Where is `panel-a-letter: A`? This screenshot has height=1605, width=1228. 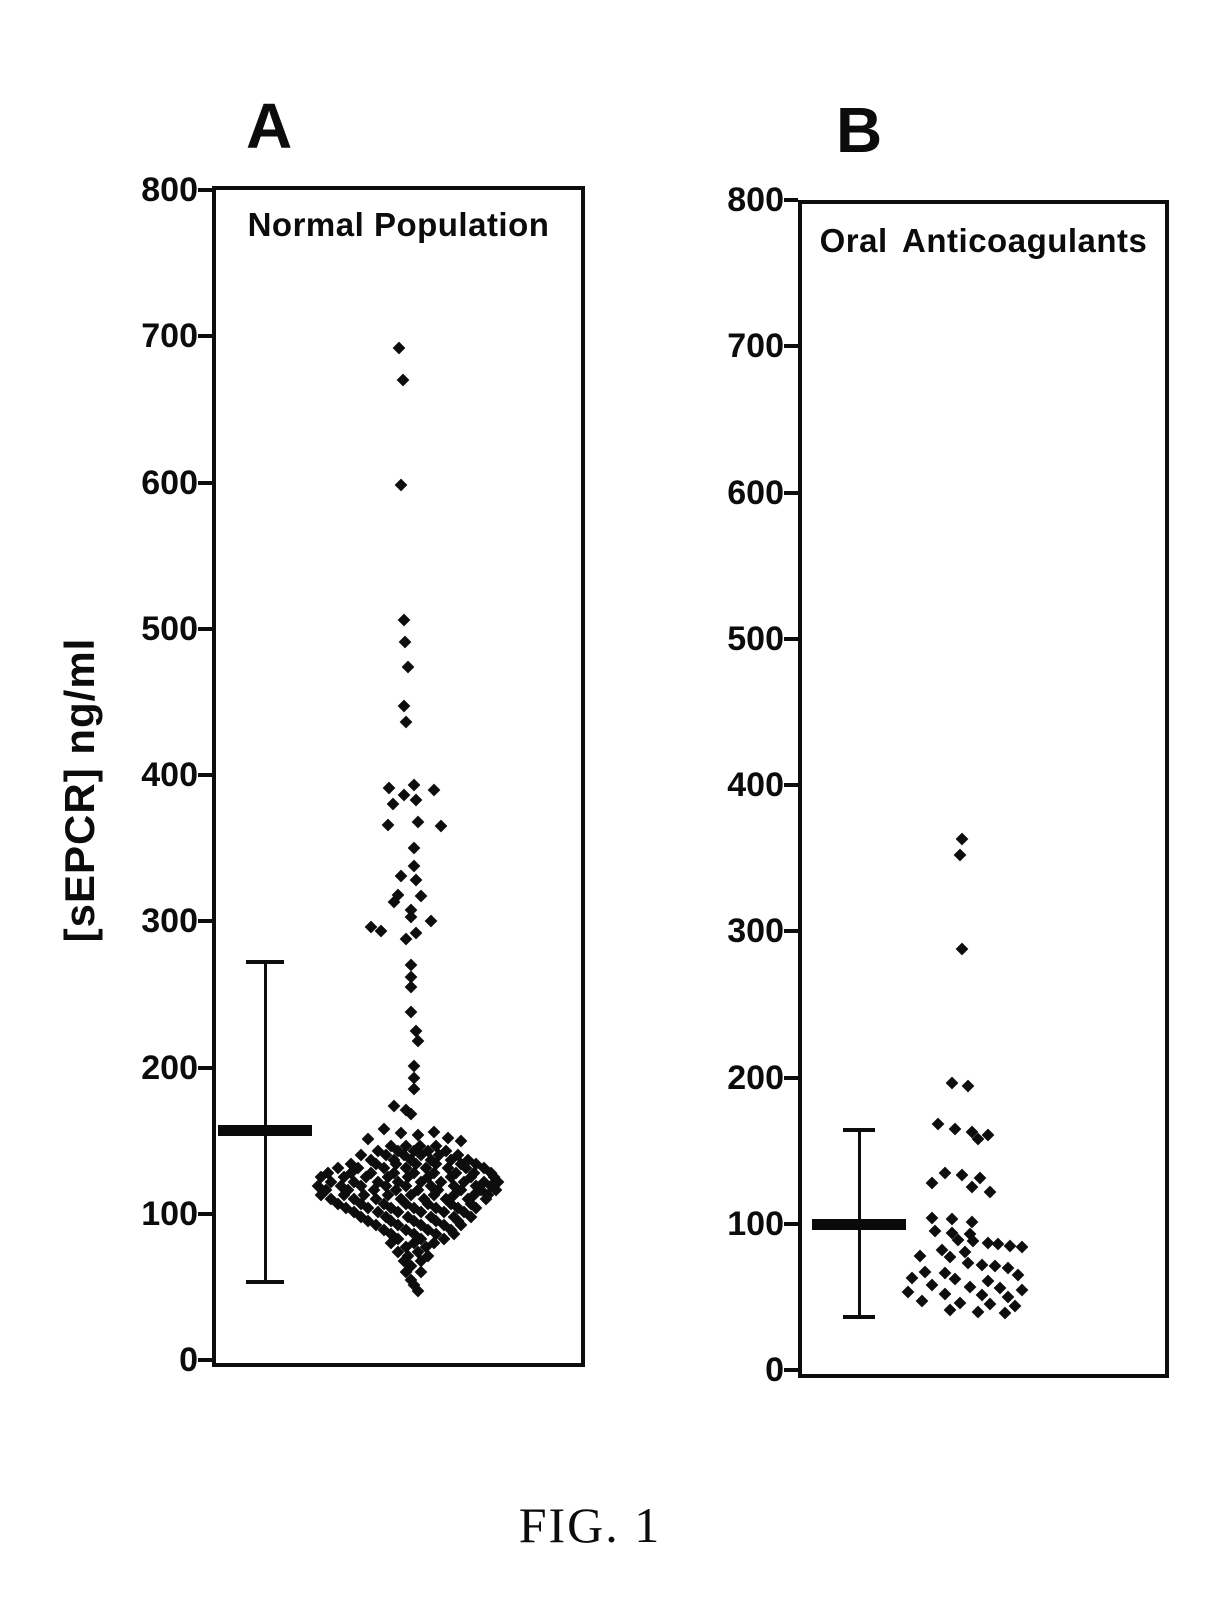 panel-a-letter: A is located at coordinates (269, 126).